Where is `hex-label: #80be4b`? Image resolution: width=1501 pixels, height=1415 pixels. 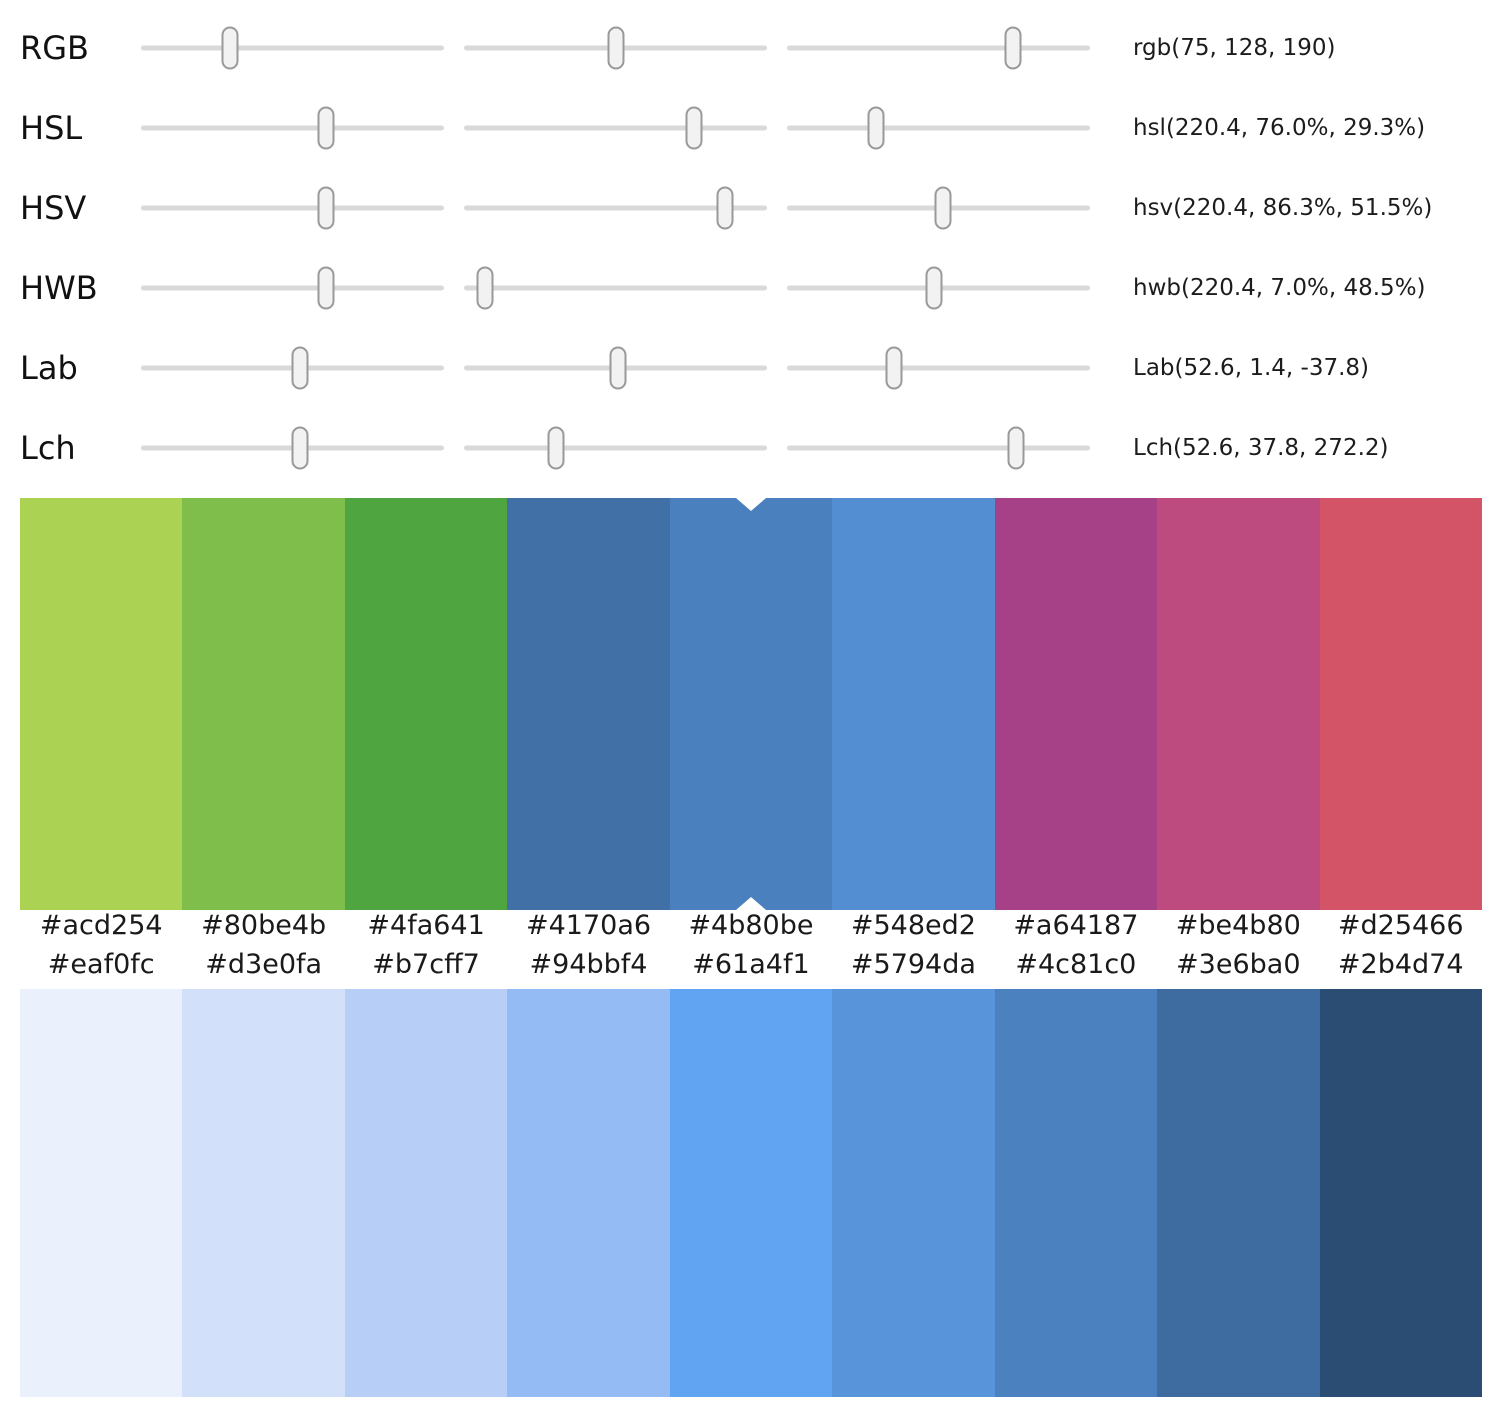 hex-label: #80be4b is located at coordinates (264, 925).